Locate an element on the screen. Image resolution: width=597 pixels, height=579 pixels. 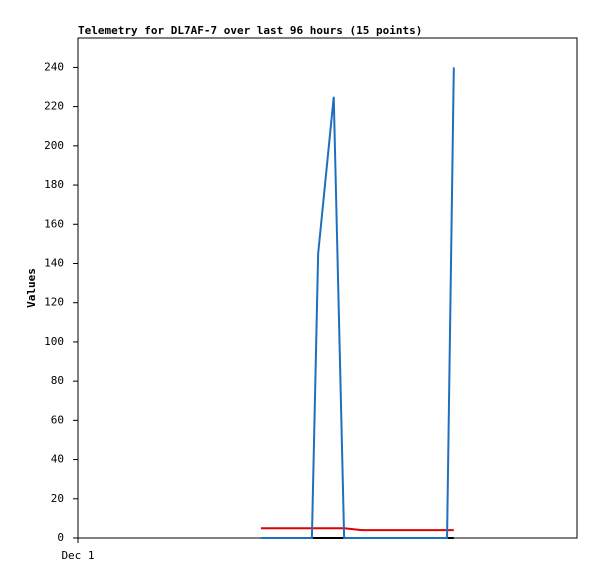
y-axis-label: Values is located at coordinates (31, 288).